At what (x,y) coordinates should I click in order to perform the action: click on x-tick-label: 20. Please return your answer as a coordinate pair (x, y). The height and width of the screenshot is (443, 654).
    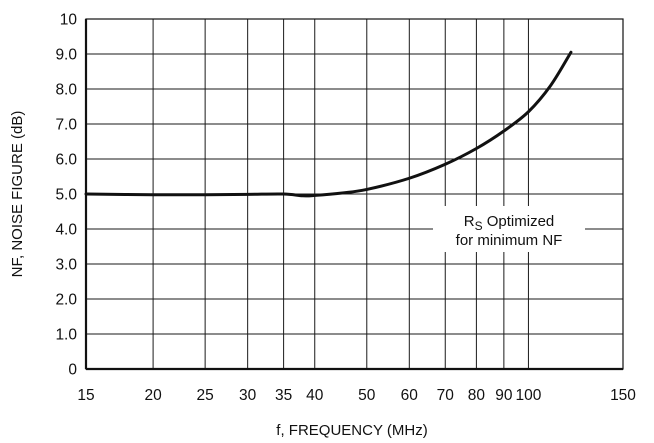
    Looking at the image, I should click on (153, 395).